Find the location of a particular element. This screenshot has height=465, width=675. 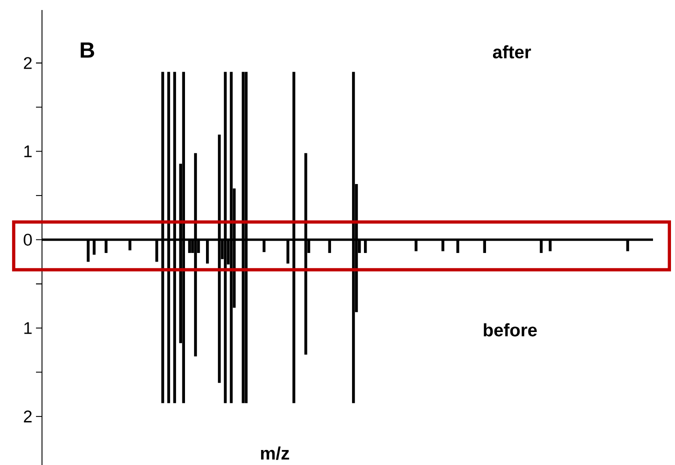

x-axis-title: m/z is located at coordinates (275, 453).